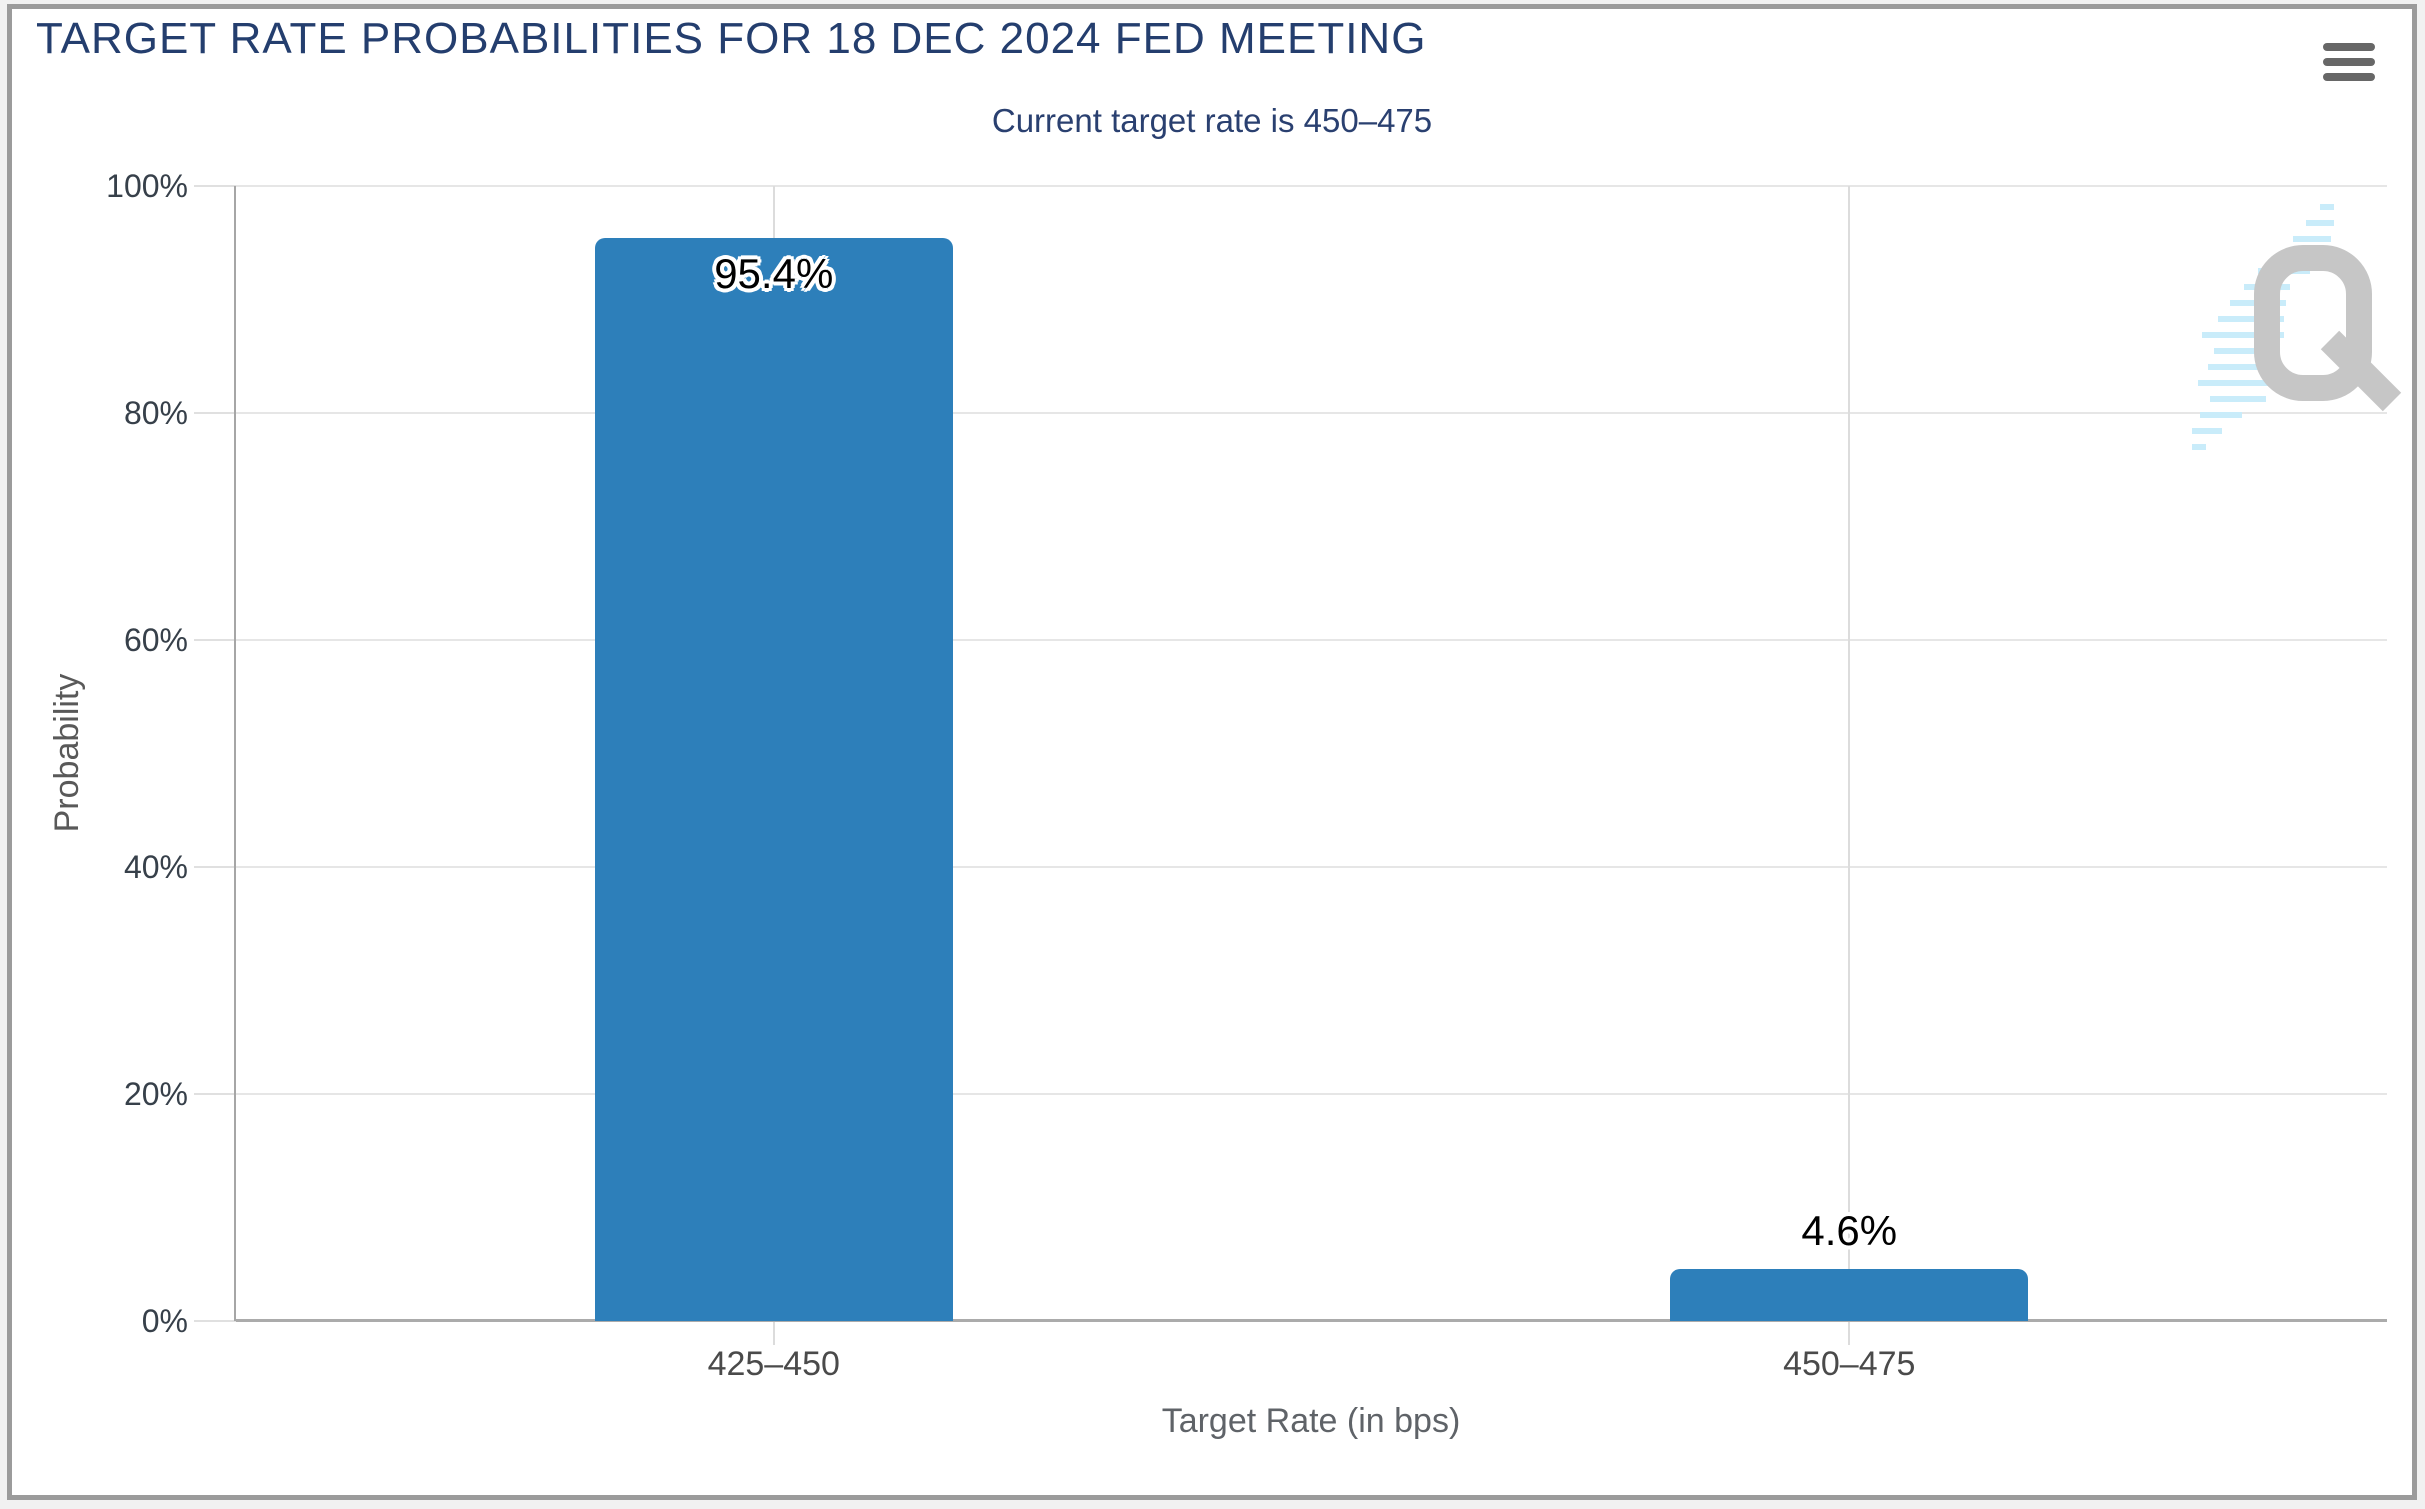 This screenshot has width=2425, height=1509. What do you see at coordinates (155, 640) in the screenshot?
I see `y-axis-tick-label: 60%` at bounding box center [155, 640].